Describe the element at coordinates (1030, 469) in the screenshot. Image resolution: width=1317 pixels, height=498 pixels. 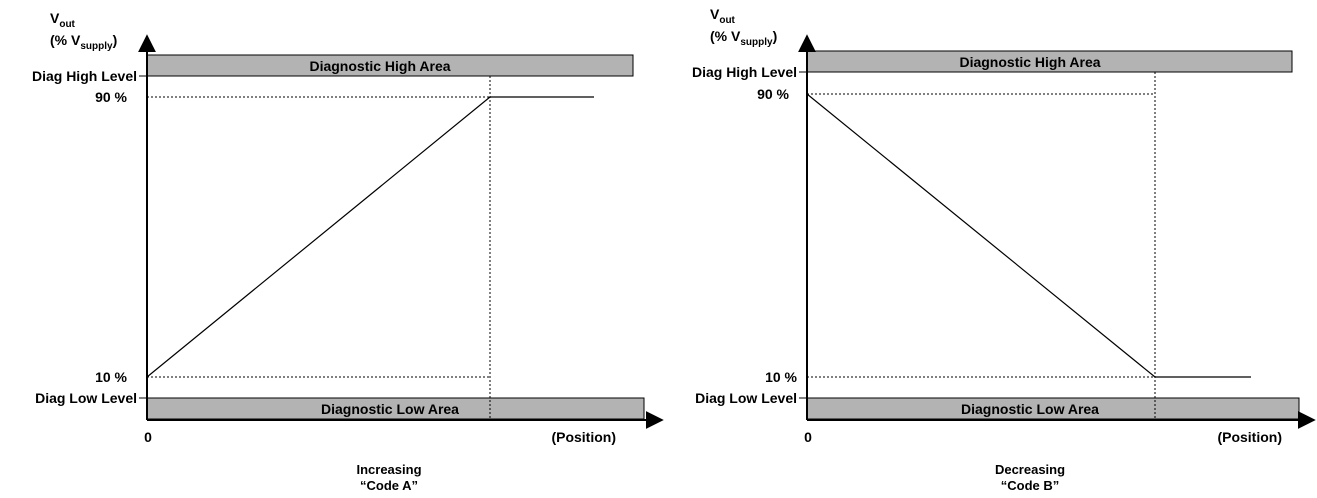
I see `caption-line1: Decreasing` at that location.